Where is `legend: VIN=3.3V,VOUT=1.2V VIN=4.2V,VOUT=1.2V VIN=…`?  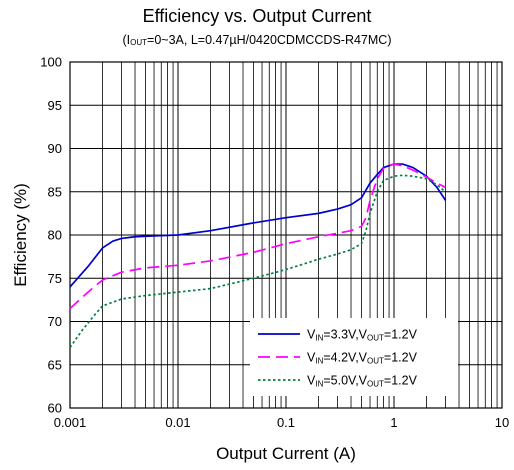 legend: VIN=3.3V,VOUT=1.2V VIN=4.2V,VOUT=1.2V VIN=… is located at coordinates (354, 357).